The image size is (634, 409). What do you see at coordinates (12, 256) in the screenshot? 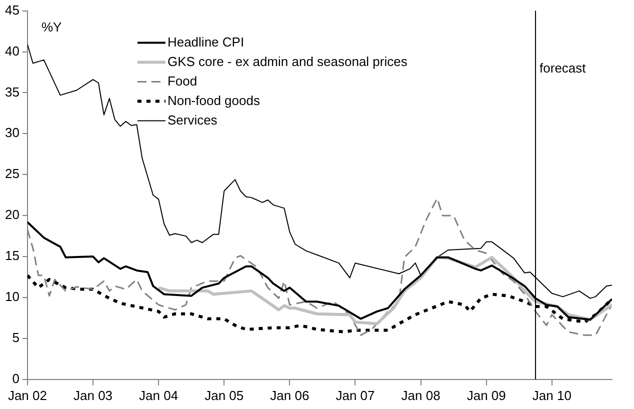
I see `y-tick-label: 15` at bounding box center [12, 256].